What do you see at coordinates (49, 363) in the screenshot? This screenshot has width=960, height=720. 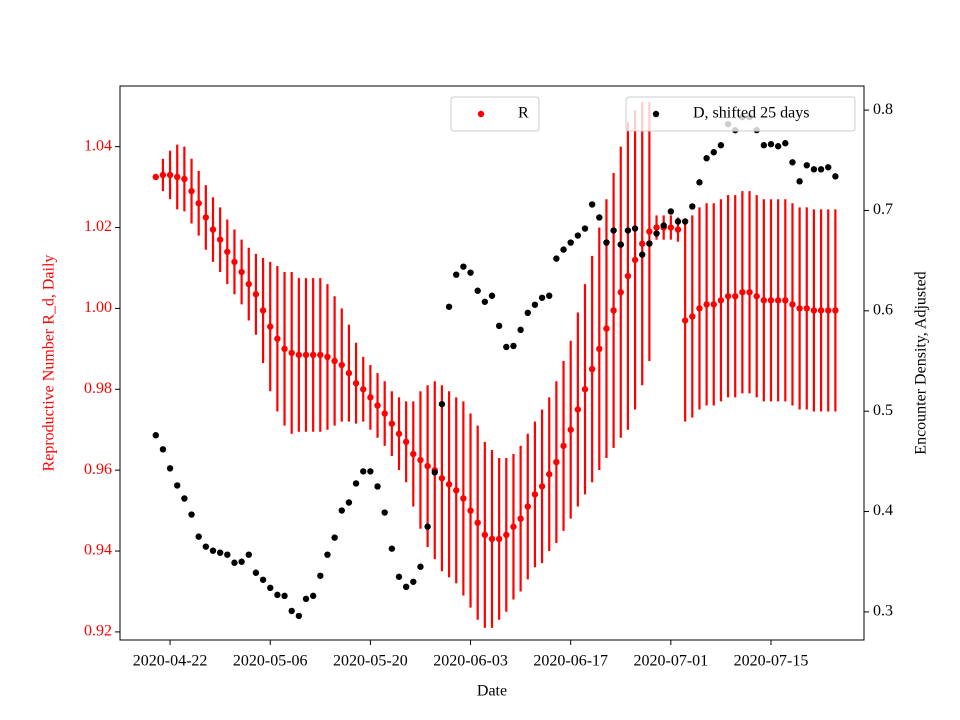 I see `y-axis-label: Reproductive Number R_d, Daily` at bounding box center [49, 363].